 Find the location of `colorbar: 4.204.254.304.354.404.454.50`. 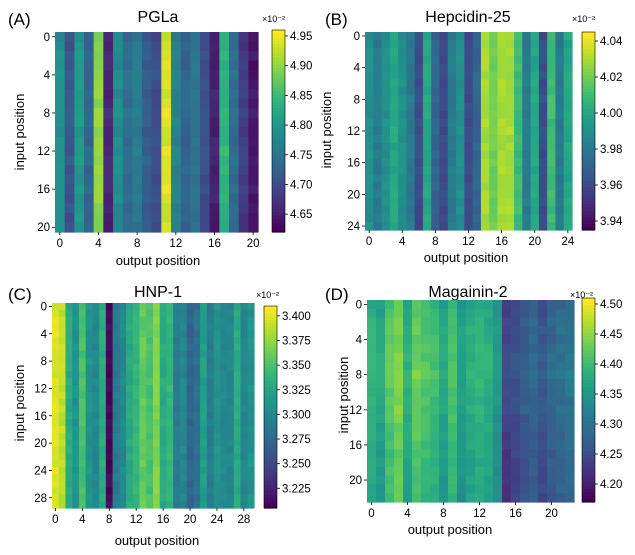

colorbar: 4.204.254.304.354.404.454.50 is located at coordinates (601, 400).